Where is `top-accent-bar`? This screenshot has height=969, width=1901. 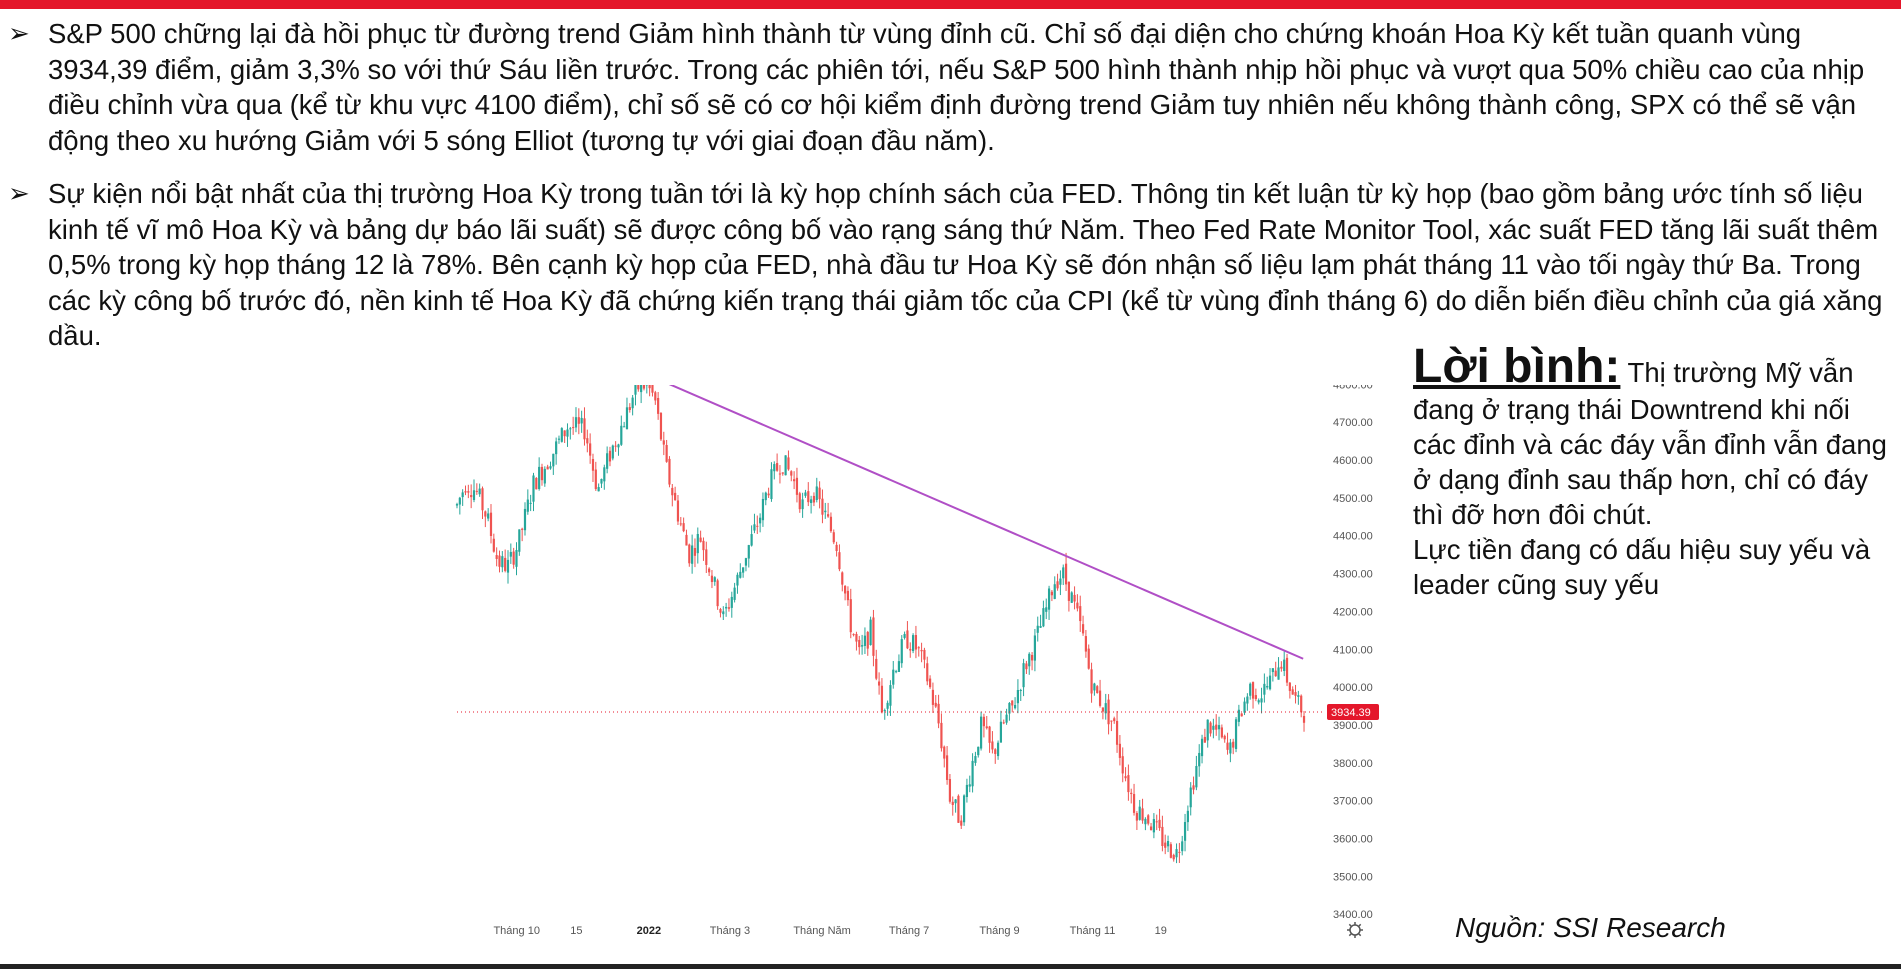 top-accent-bar is located at coordinates (950, 4).